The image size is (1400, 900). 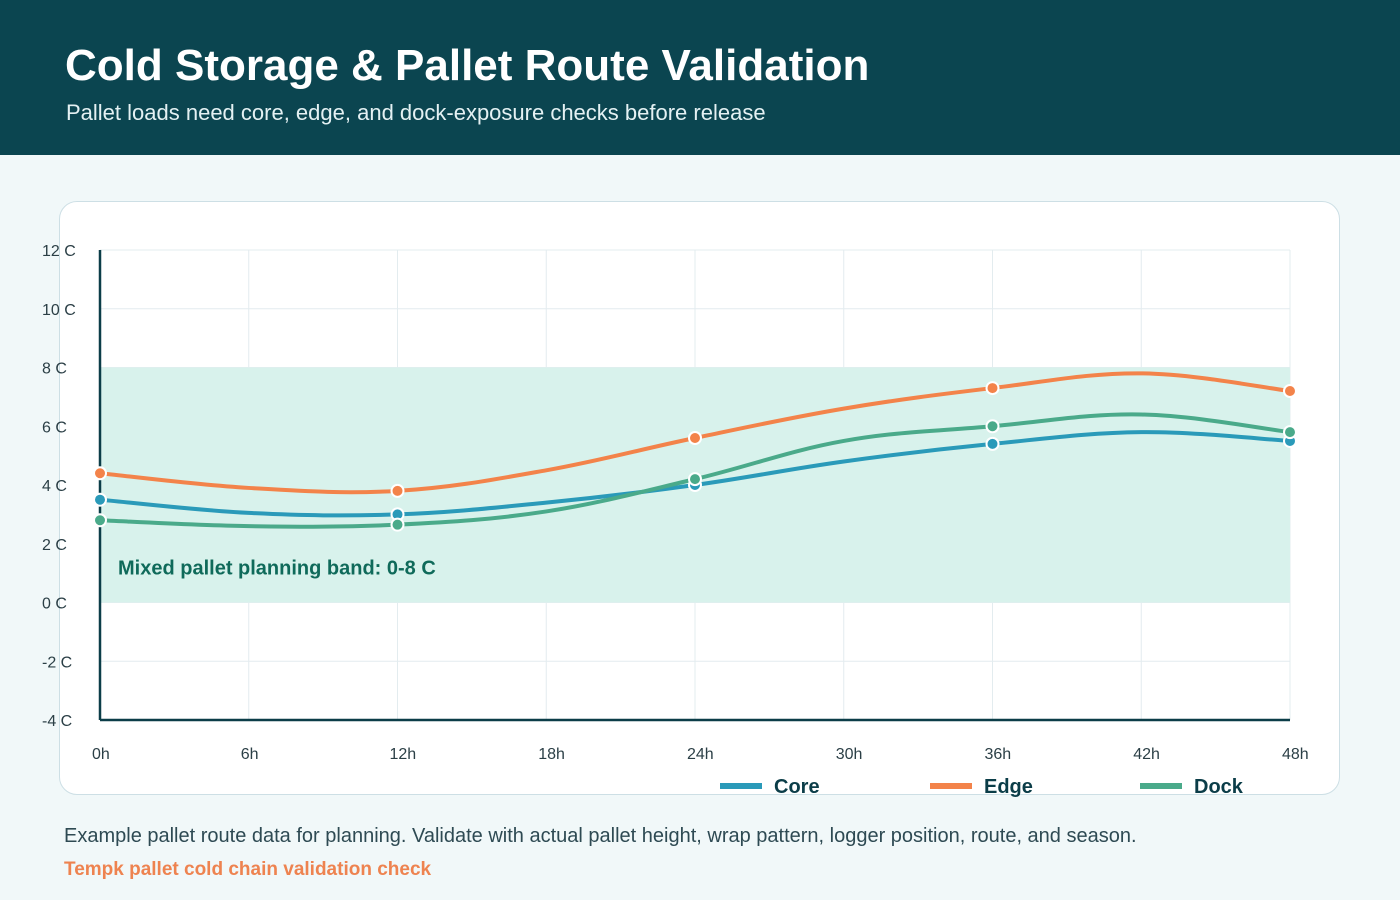 I want to click on planning-band-label: Mixed pallet planning band: 0-8 C, so click(x=277, y=569).